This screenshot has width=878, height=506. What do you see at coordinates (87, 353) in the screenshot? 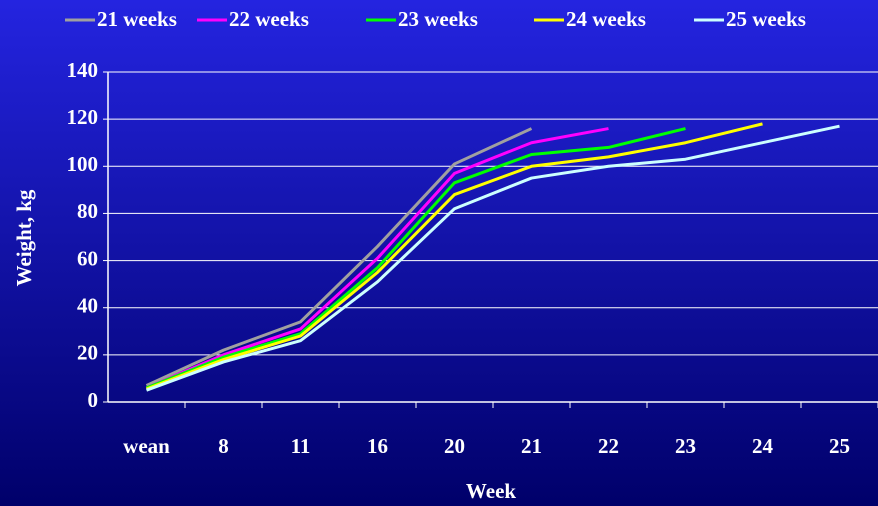
I see `y-tick-label: 20` at bounding box center [87, 353].